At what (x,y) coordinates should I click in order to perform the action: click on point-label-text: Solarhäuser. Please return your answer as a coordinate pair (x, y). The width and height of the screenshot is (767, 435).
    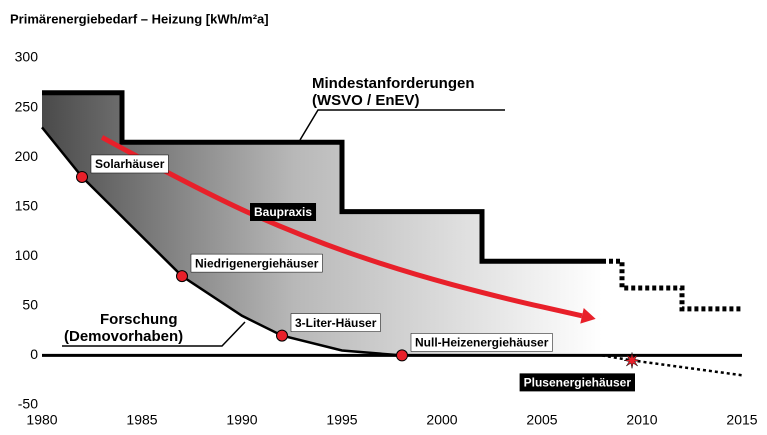
    Looking at the image, I should click on (130, 164).